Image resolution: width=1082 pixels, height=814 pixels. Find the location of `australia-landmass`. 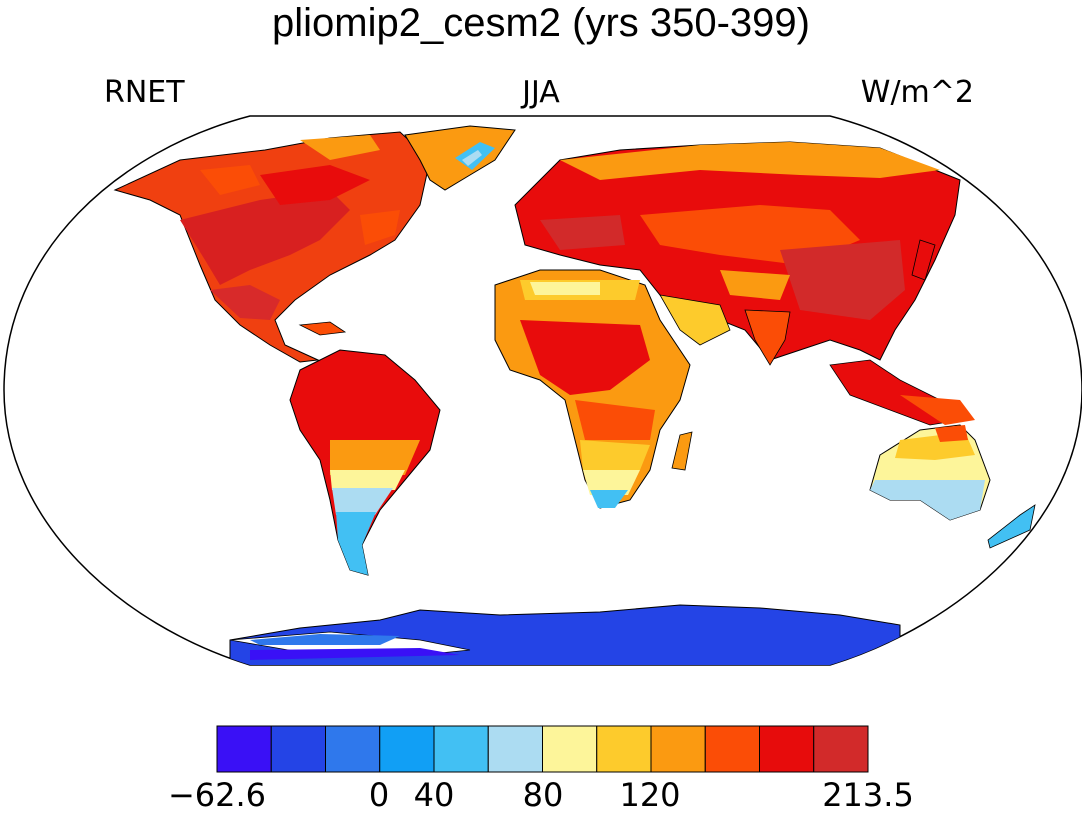

australia-landmass is located at coordinates (952, 486).